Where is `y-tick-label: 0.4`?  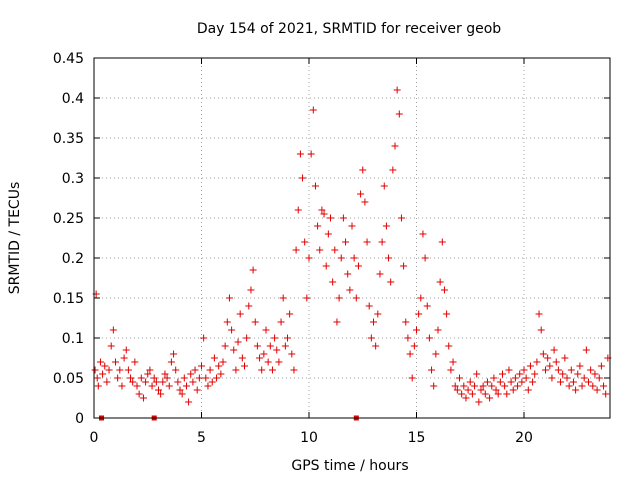
y-tick-label: 0.4 is located at coordinates (73, 99).